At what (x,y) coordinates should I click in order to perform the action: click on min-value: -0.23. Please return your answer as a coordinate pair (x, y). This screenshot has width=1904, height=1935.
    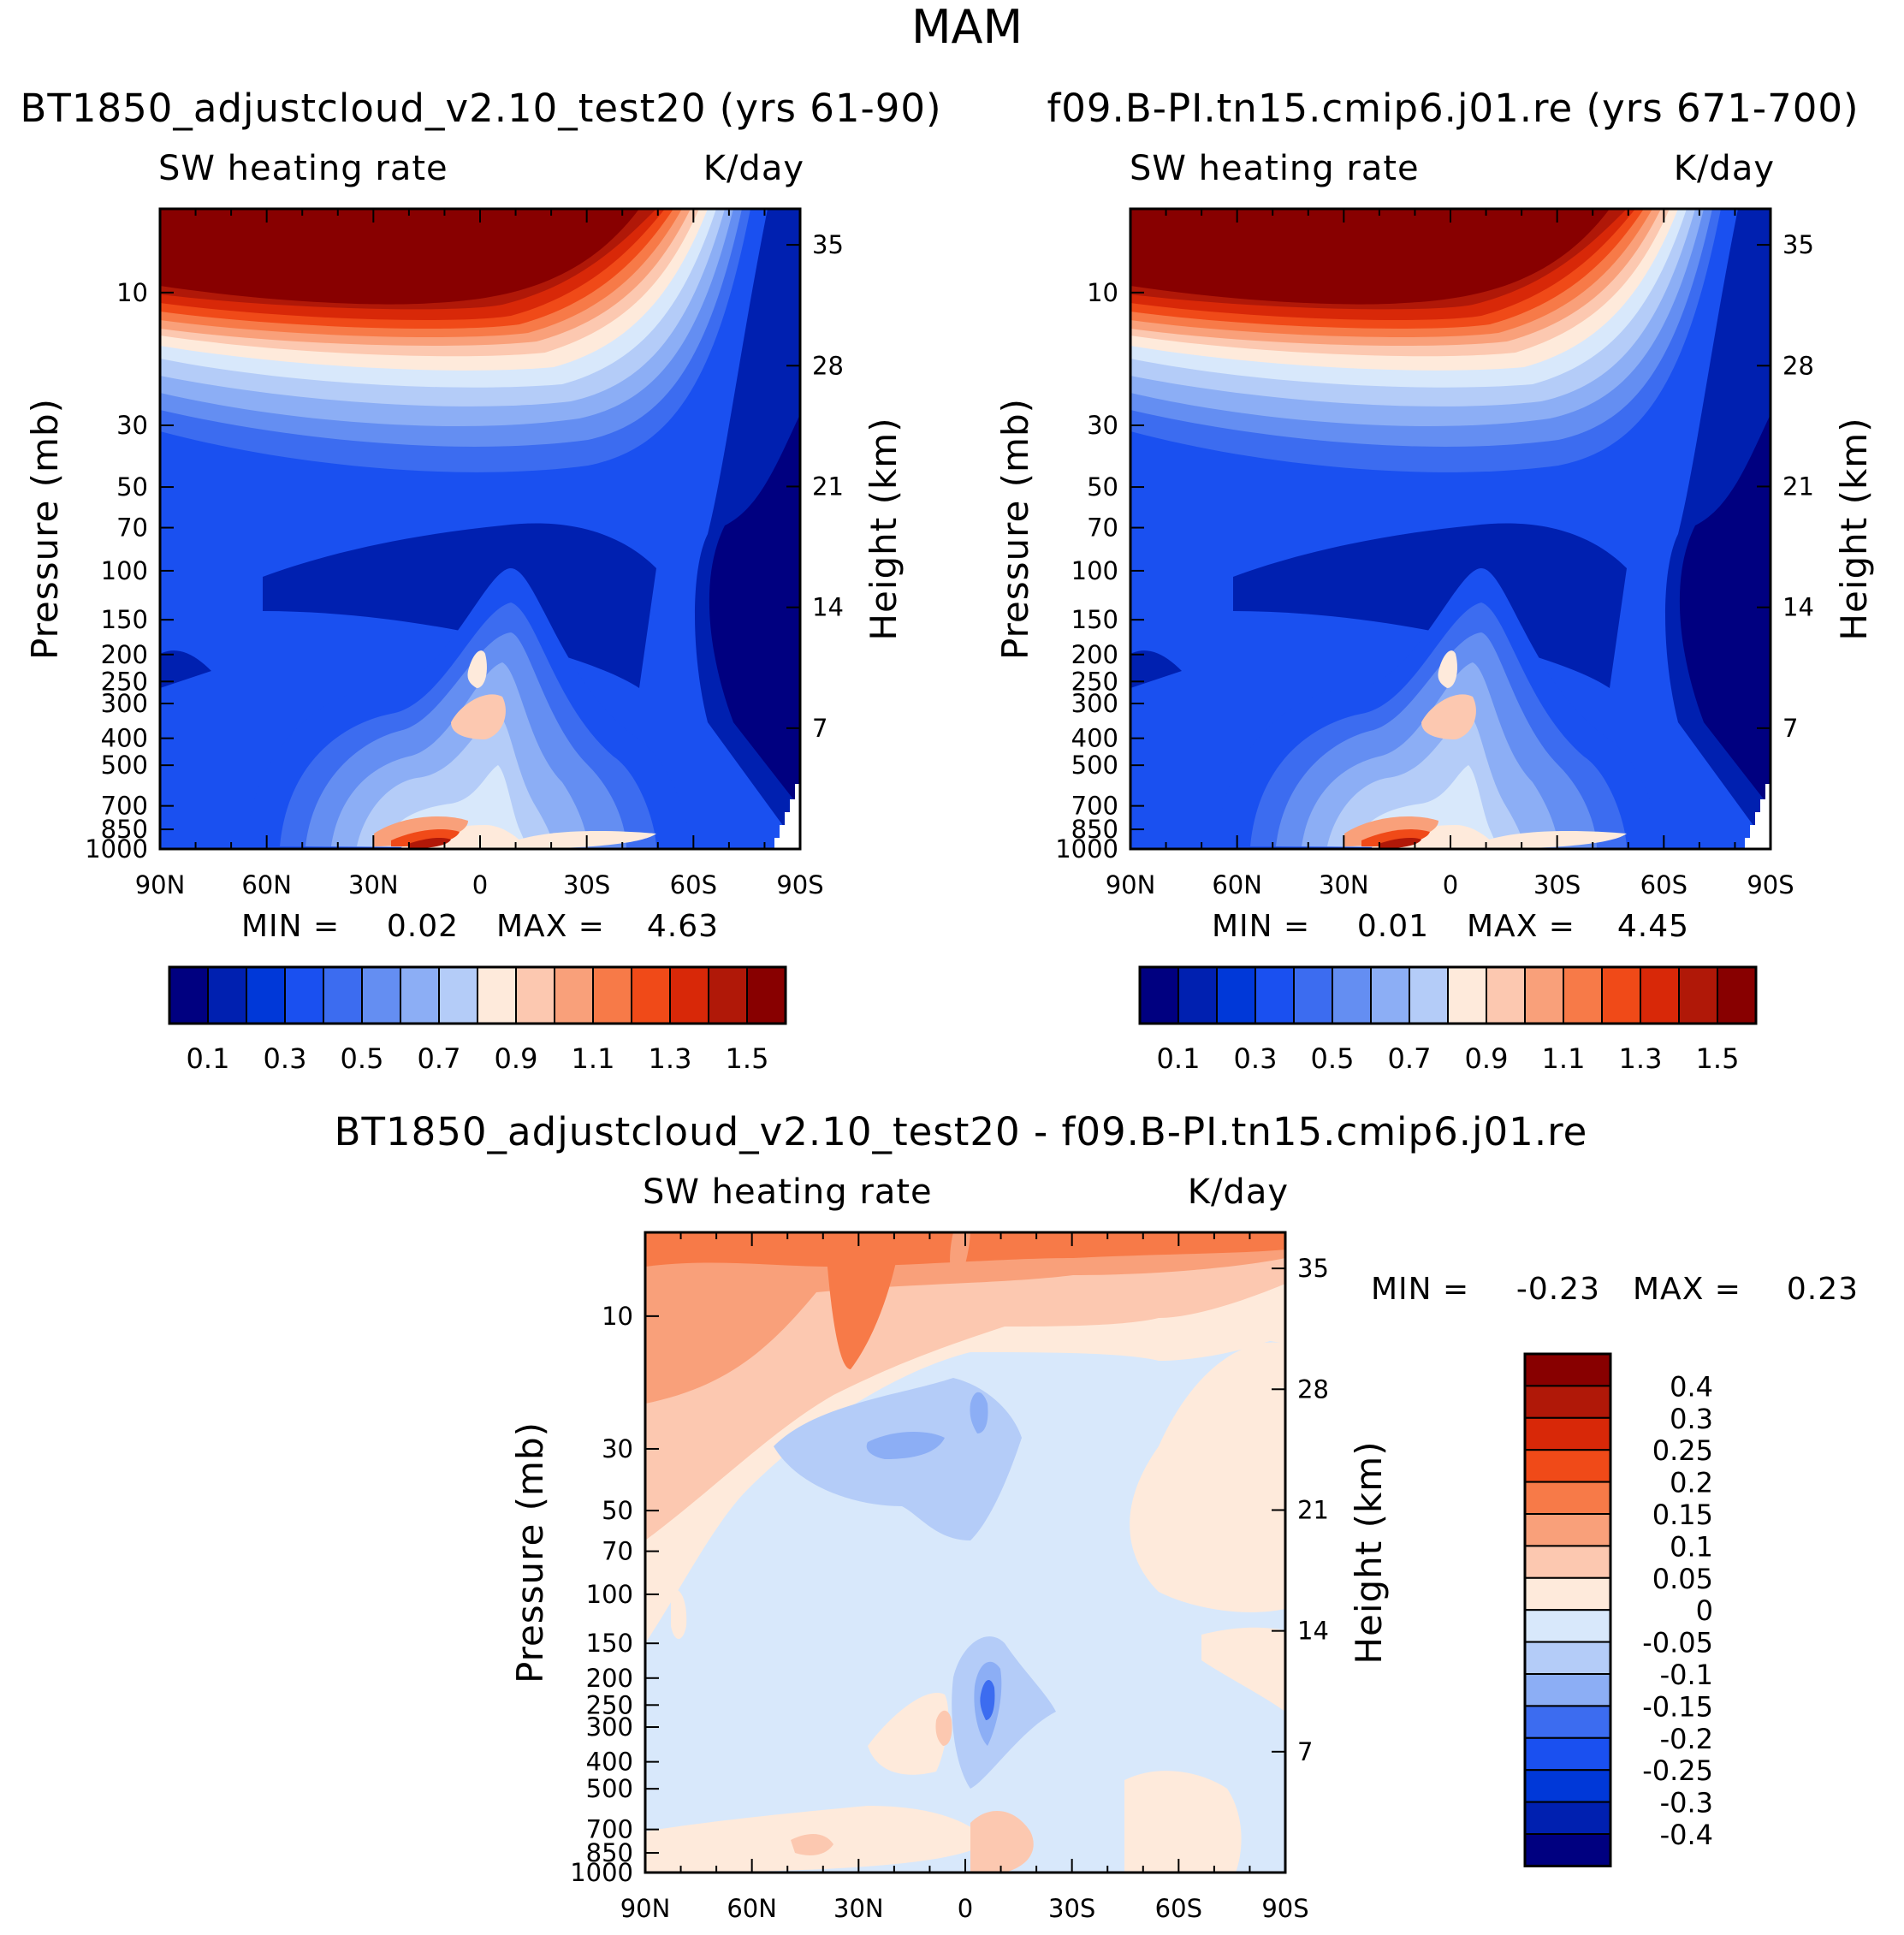
    Looking at the image, I should click on (1558, 1289).